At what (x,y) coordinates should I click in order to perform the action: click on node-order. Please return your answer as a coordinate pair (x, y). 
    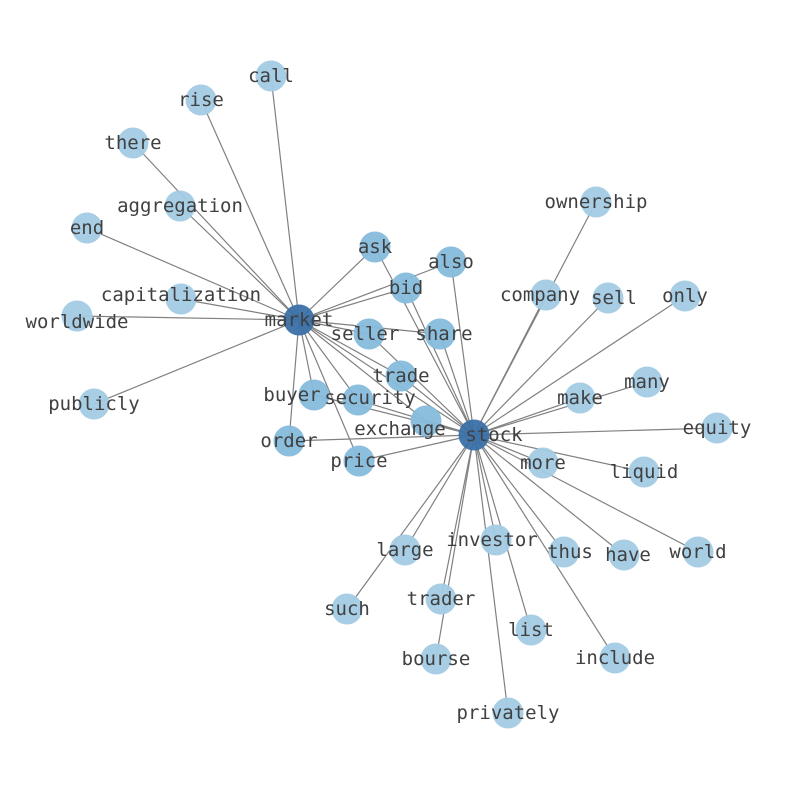
    Looking at the image, I should click on (289, 441).